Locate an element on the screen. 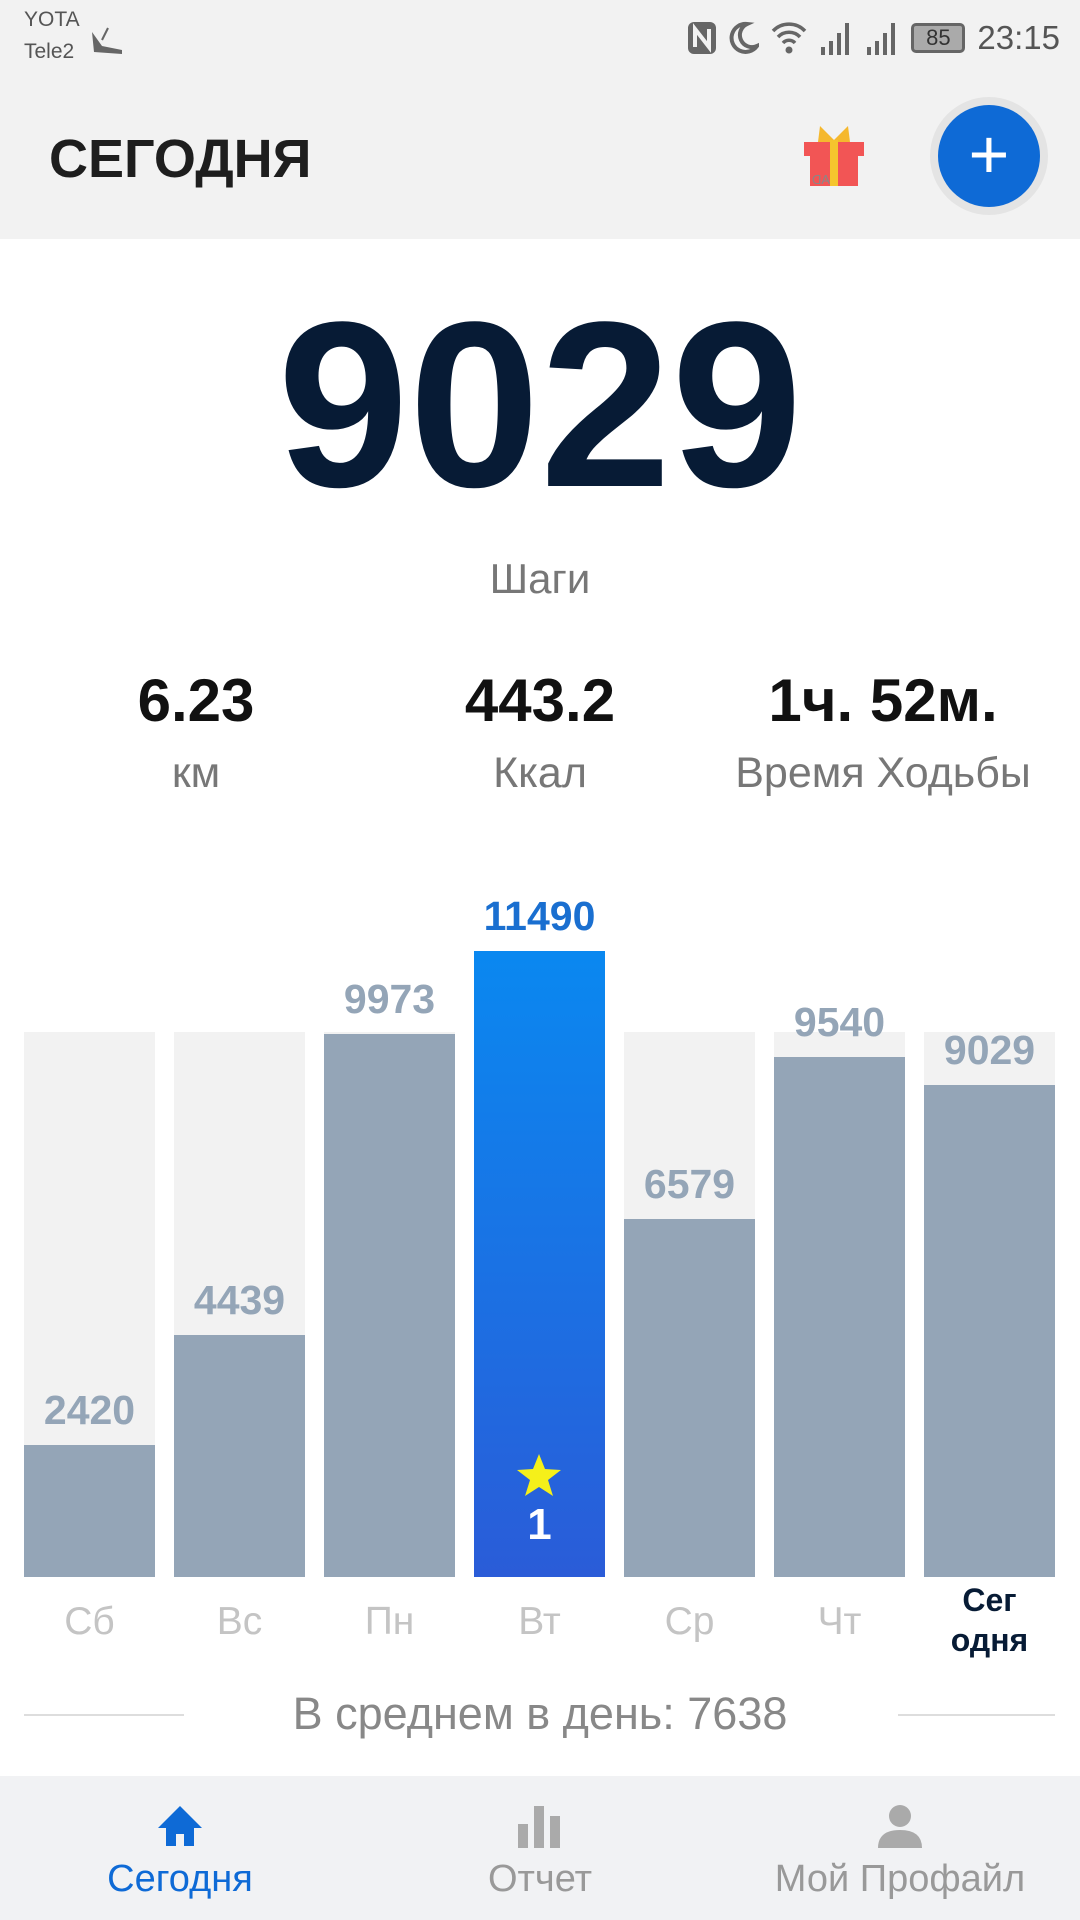  bar-value-label: 9540 is located at coordinates (839, 1022).